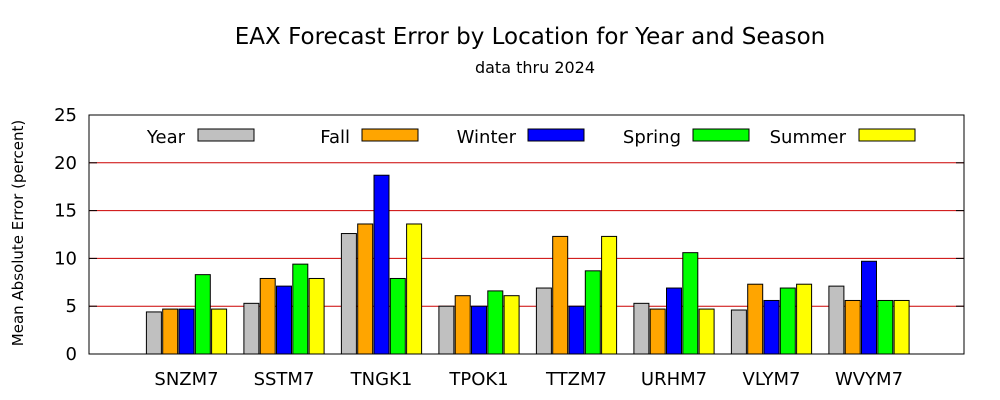 This screenshot has width=1000, height=400. Describe the element at coordinates (652, 137) in the screenshot. I see `legend-label-spring: Spring` at that location.